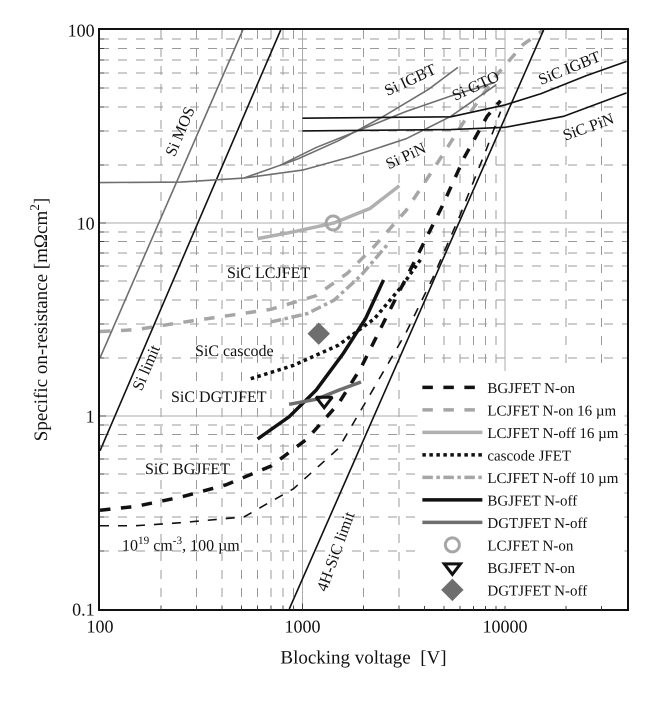 The width and height of the screenshot is (646, 702). I want to click on annotation: Si IGBT, so click(410, 80).